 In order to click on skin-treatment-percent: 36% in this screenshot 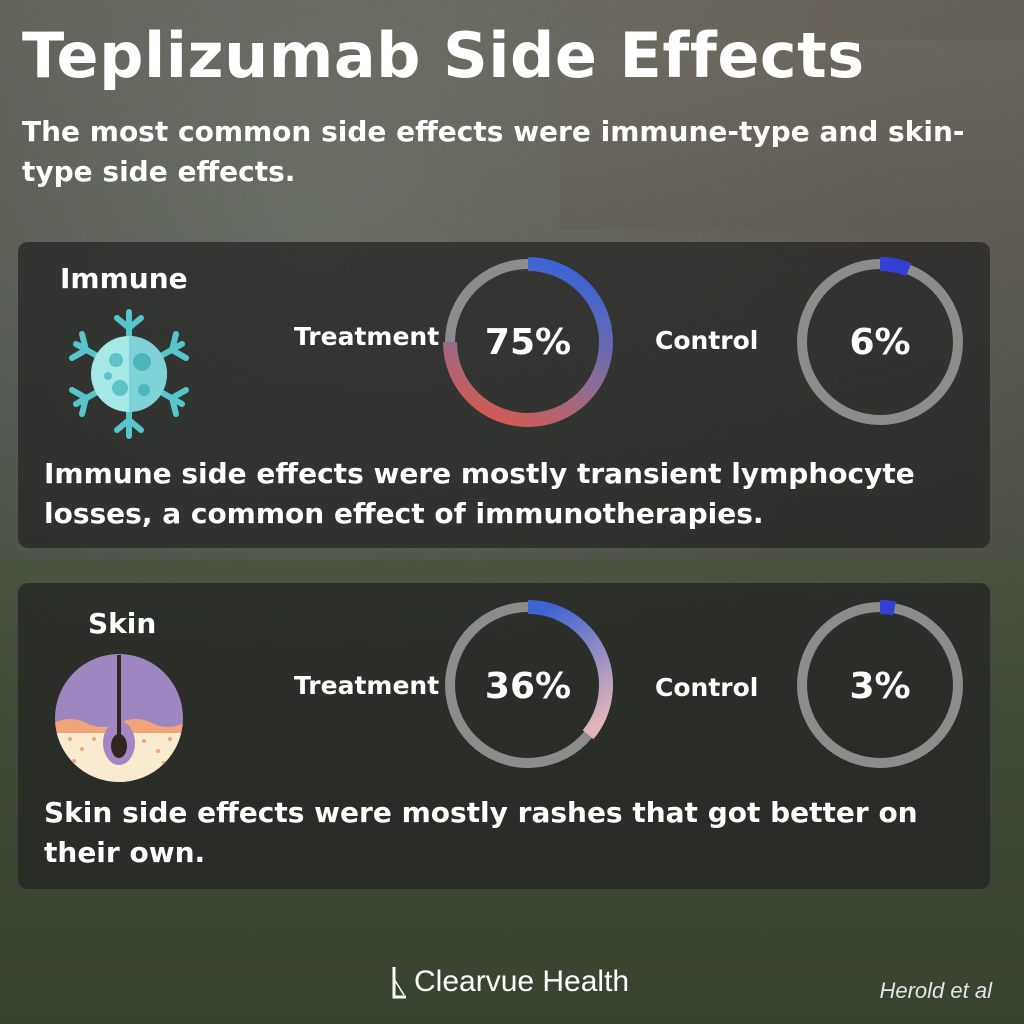, I will do `click(528, 686)`.